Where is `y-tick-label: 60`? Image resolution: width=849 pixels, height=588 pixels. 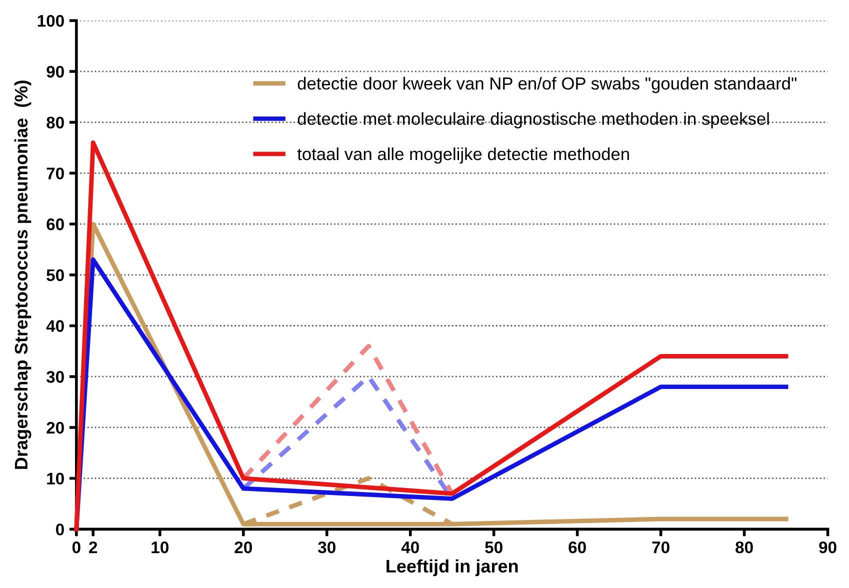 y-tick-label: 60 is located at coordinates (55, 224).